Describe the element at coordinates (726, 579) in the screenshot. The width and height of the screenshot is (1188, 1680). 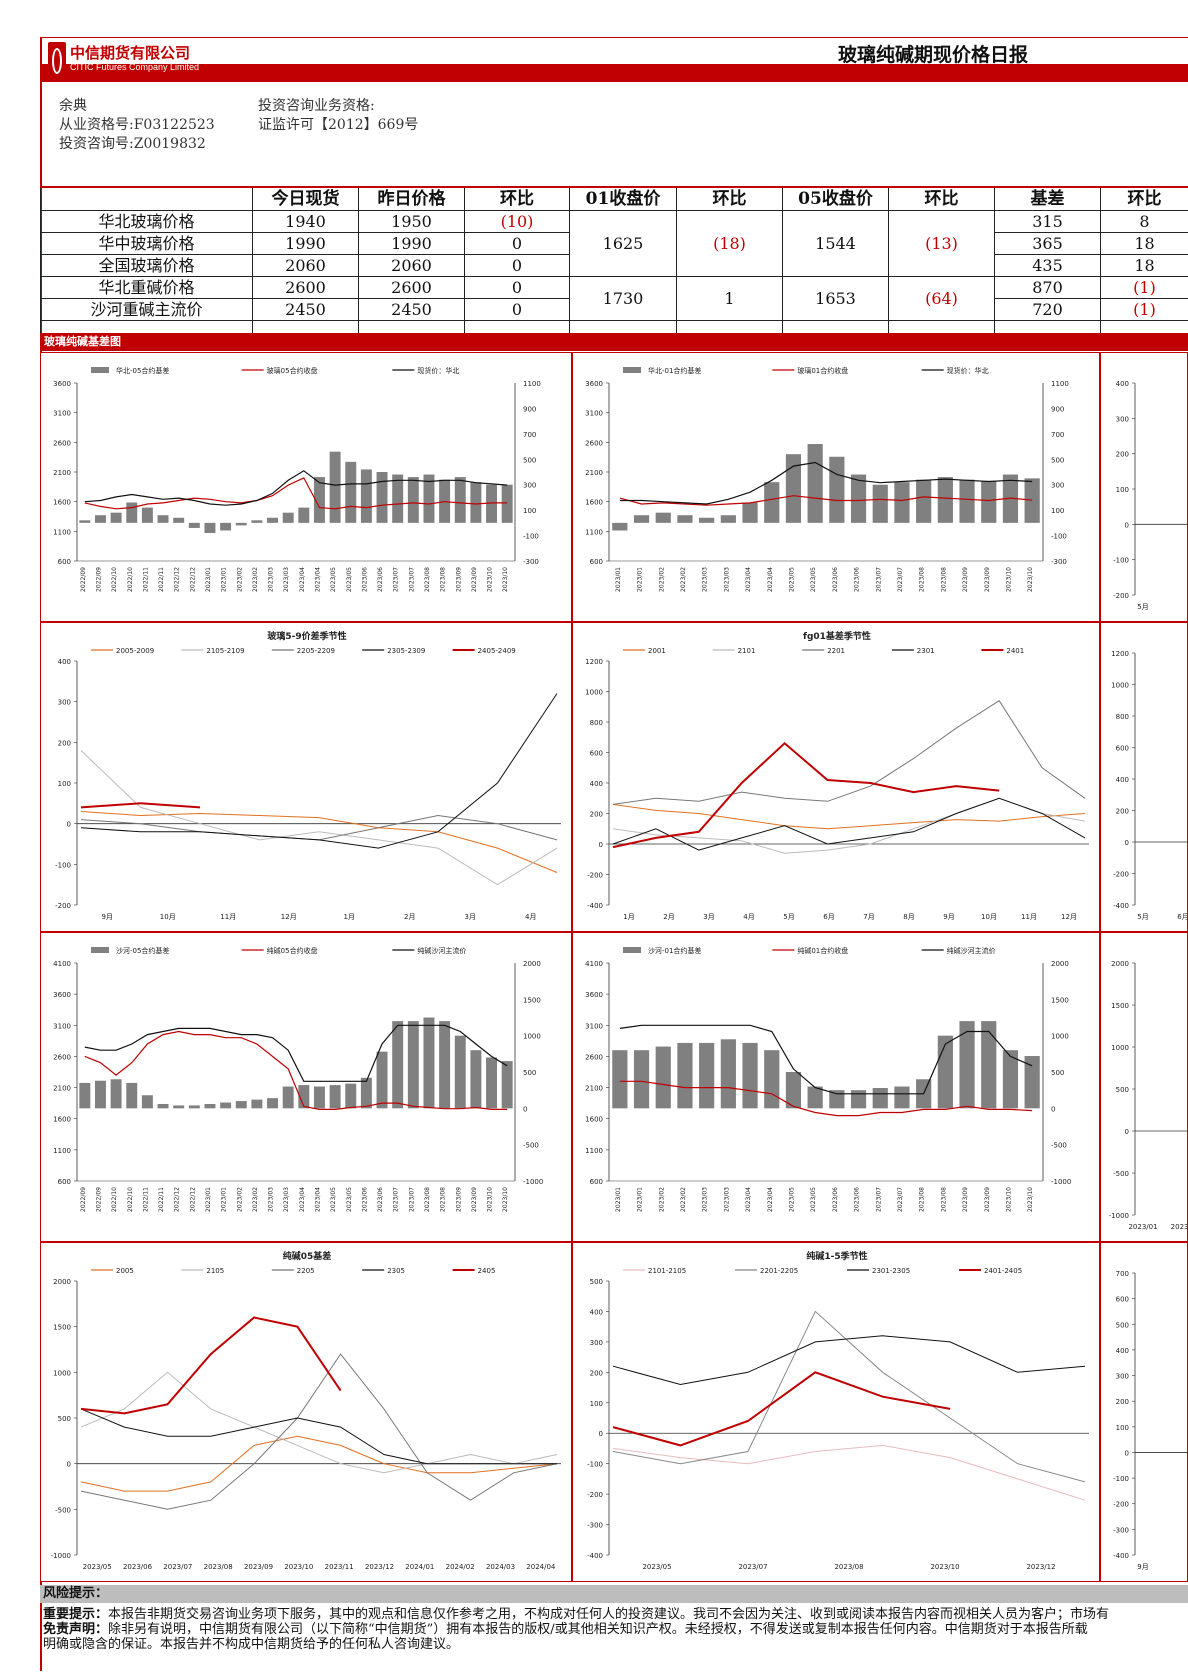
I see `x-tick-label: 2023/03` at that location.